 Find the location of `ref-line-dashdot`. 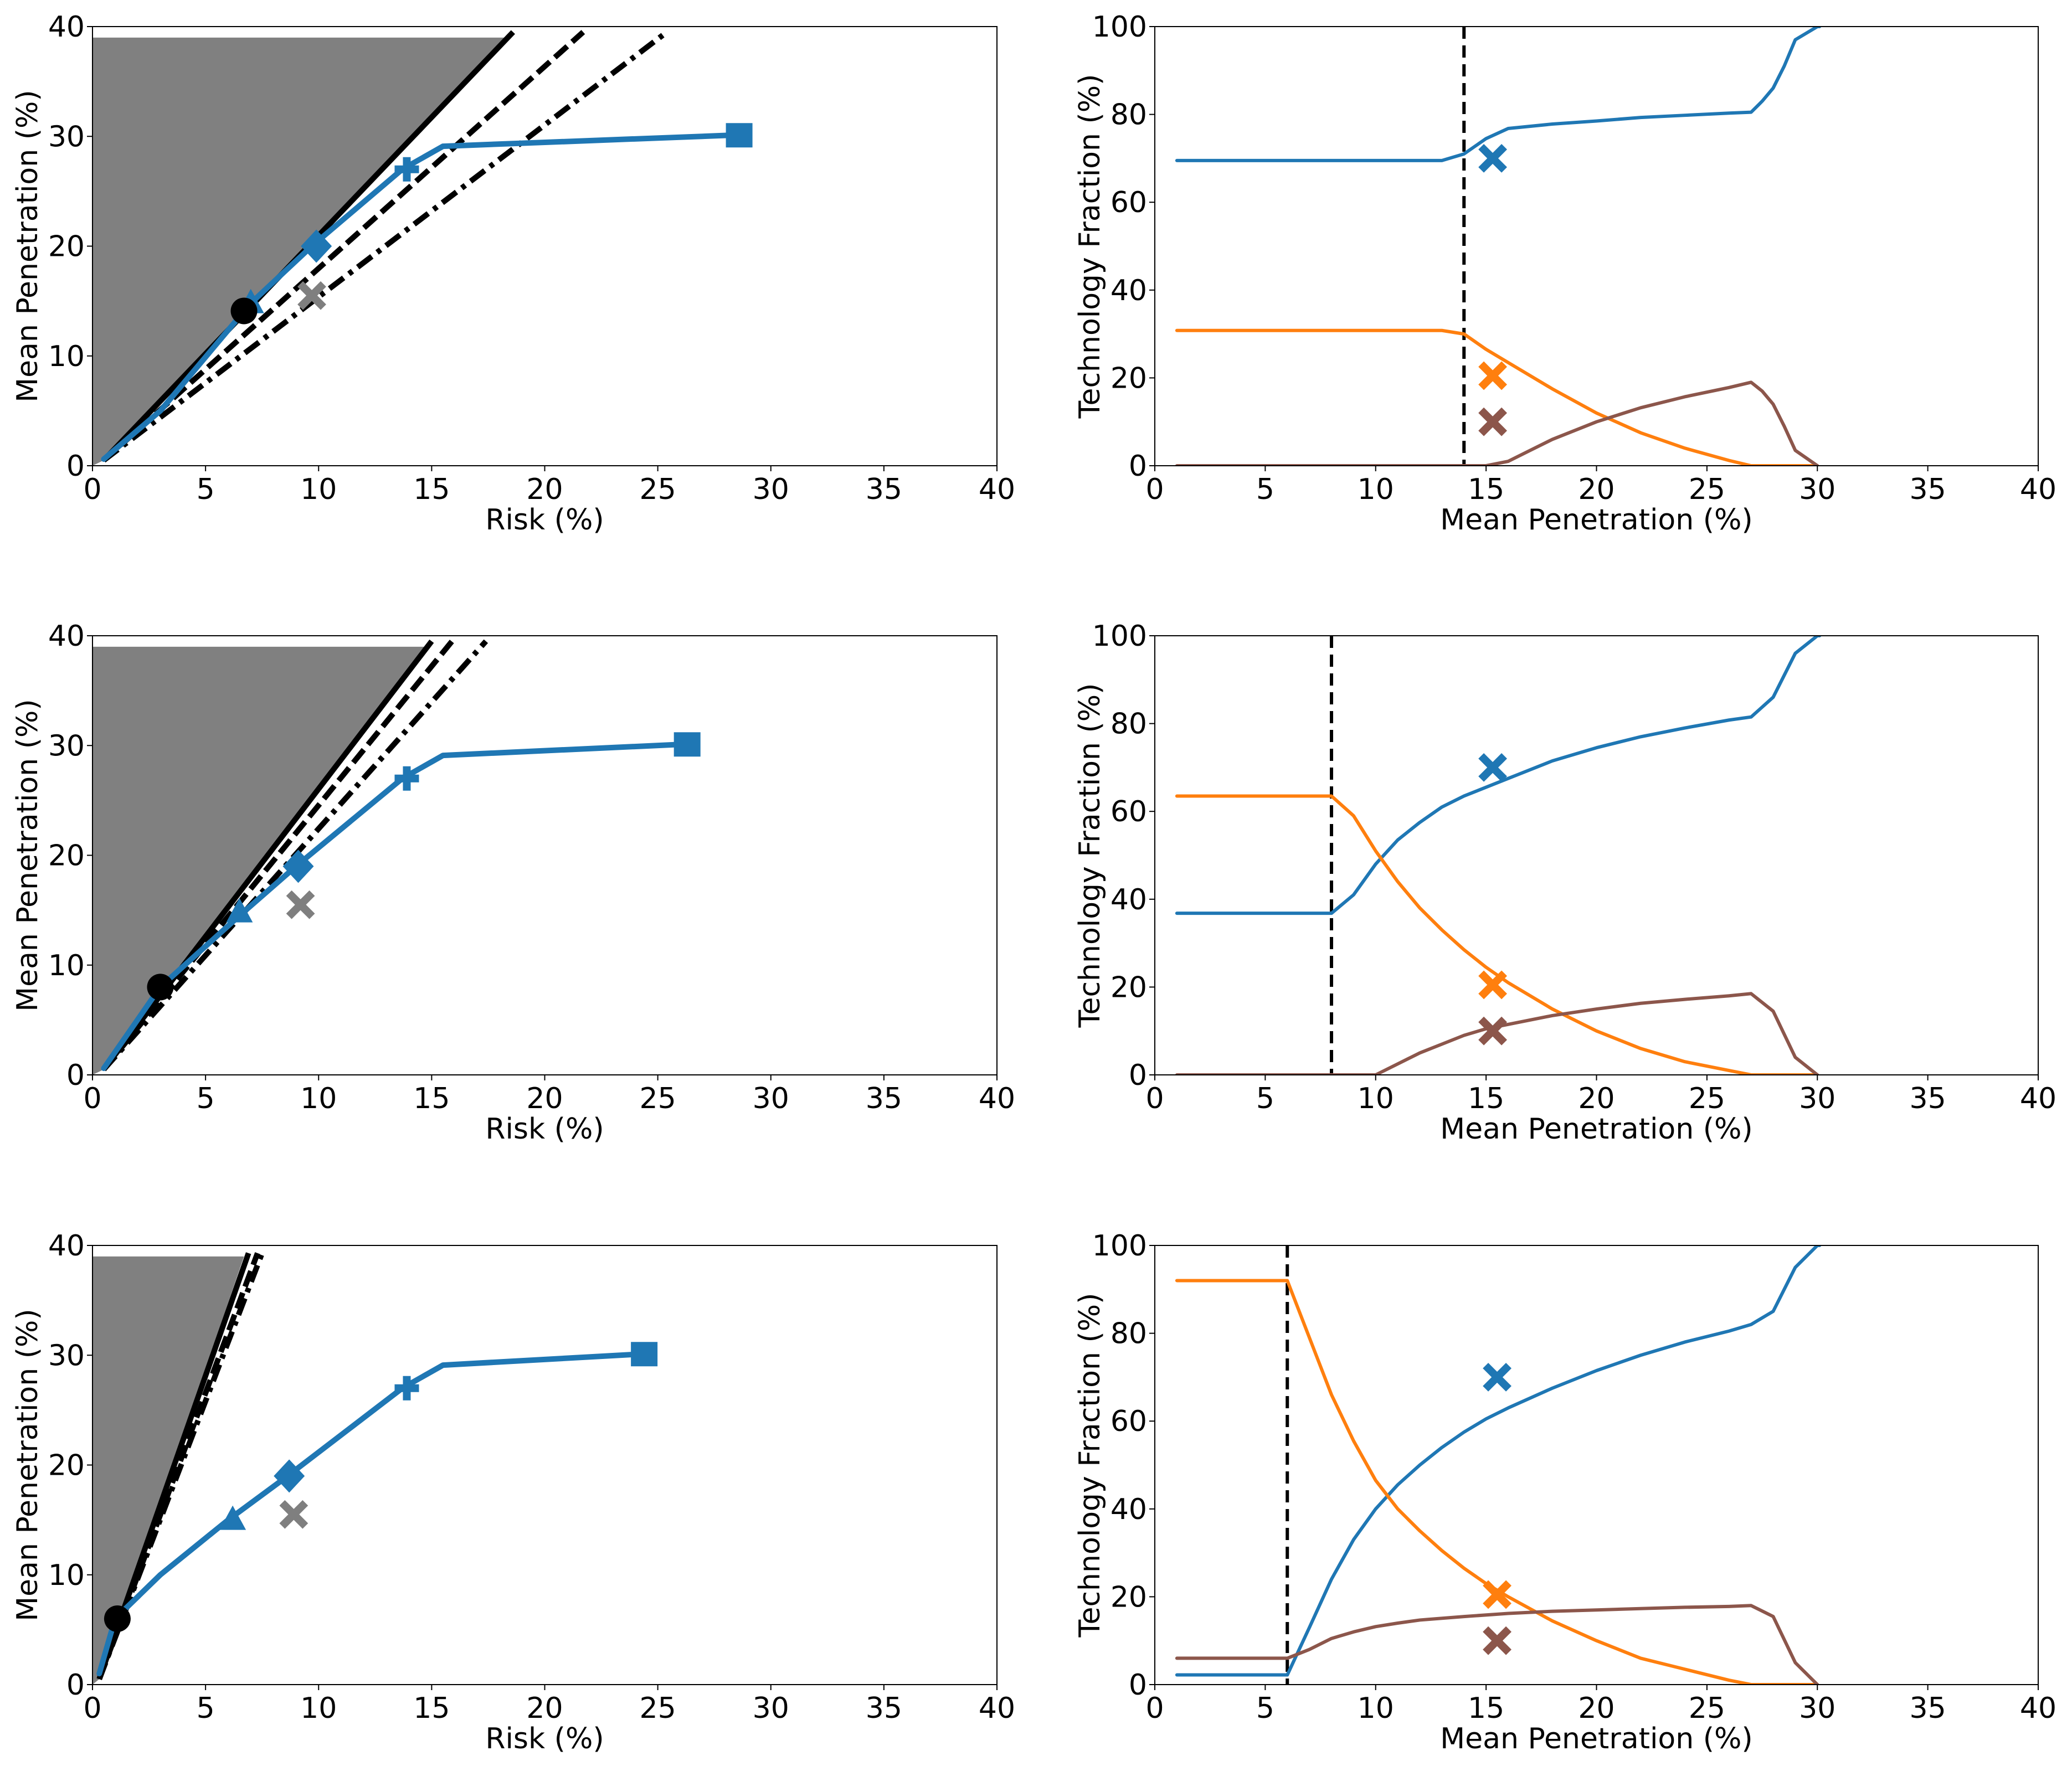

ref-line-dashdot is located at coordinates (385, 246).